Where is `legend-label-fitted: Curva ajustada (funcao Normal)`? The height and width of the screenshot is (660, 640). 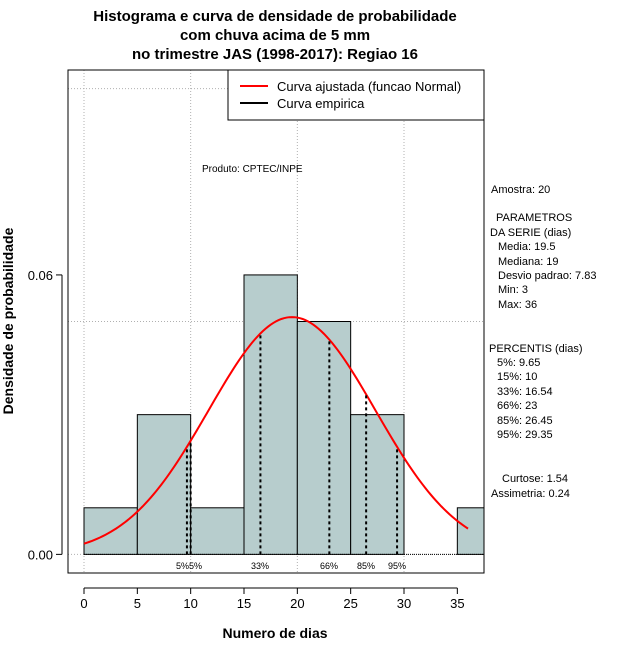 legend-label-fitted: Curva ajustada (funcao Normal) is located at coordinates (369, 86).